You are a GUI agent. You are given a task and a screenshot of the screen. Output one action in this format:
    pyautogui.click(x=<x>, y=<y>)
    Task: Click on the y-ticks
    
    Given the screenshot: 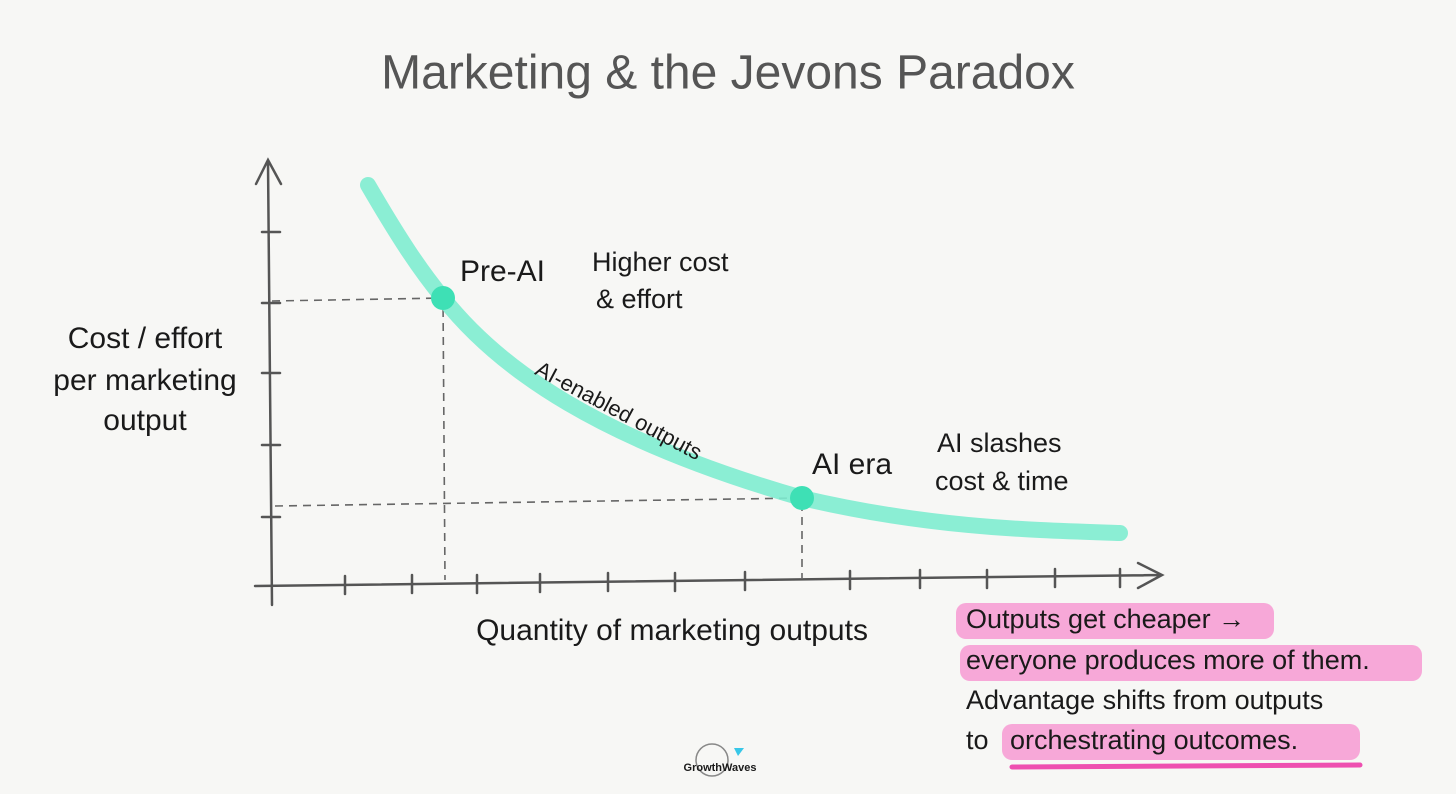 What is the action you would take?
    pyautogui.click(x=271, y=374)
    